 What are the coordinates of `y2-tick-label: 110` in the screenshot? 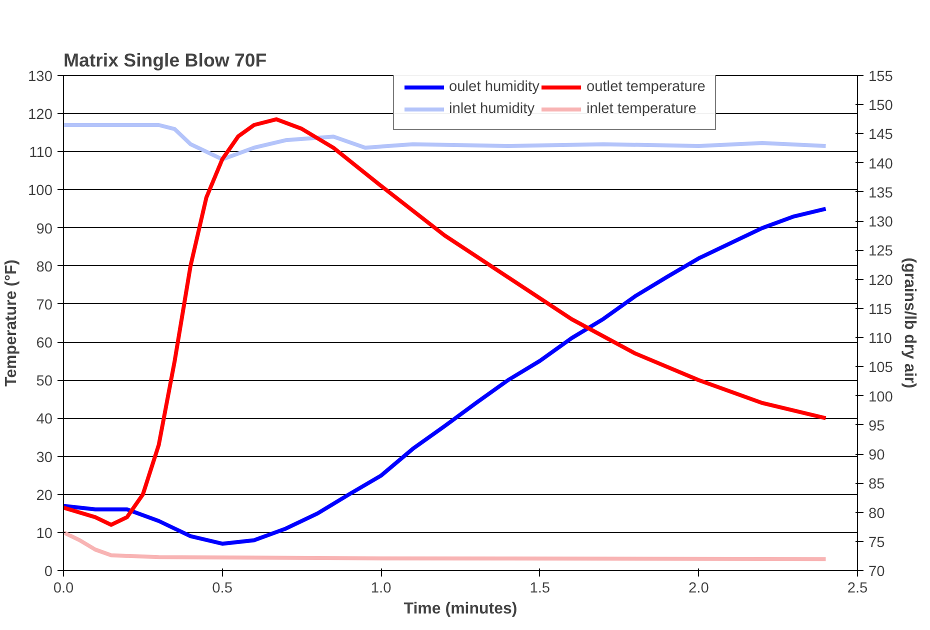 It's located at (880, 339).